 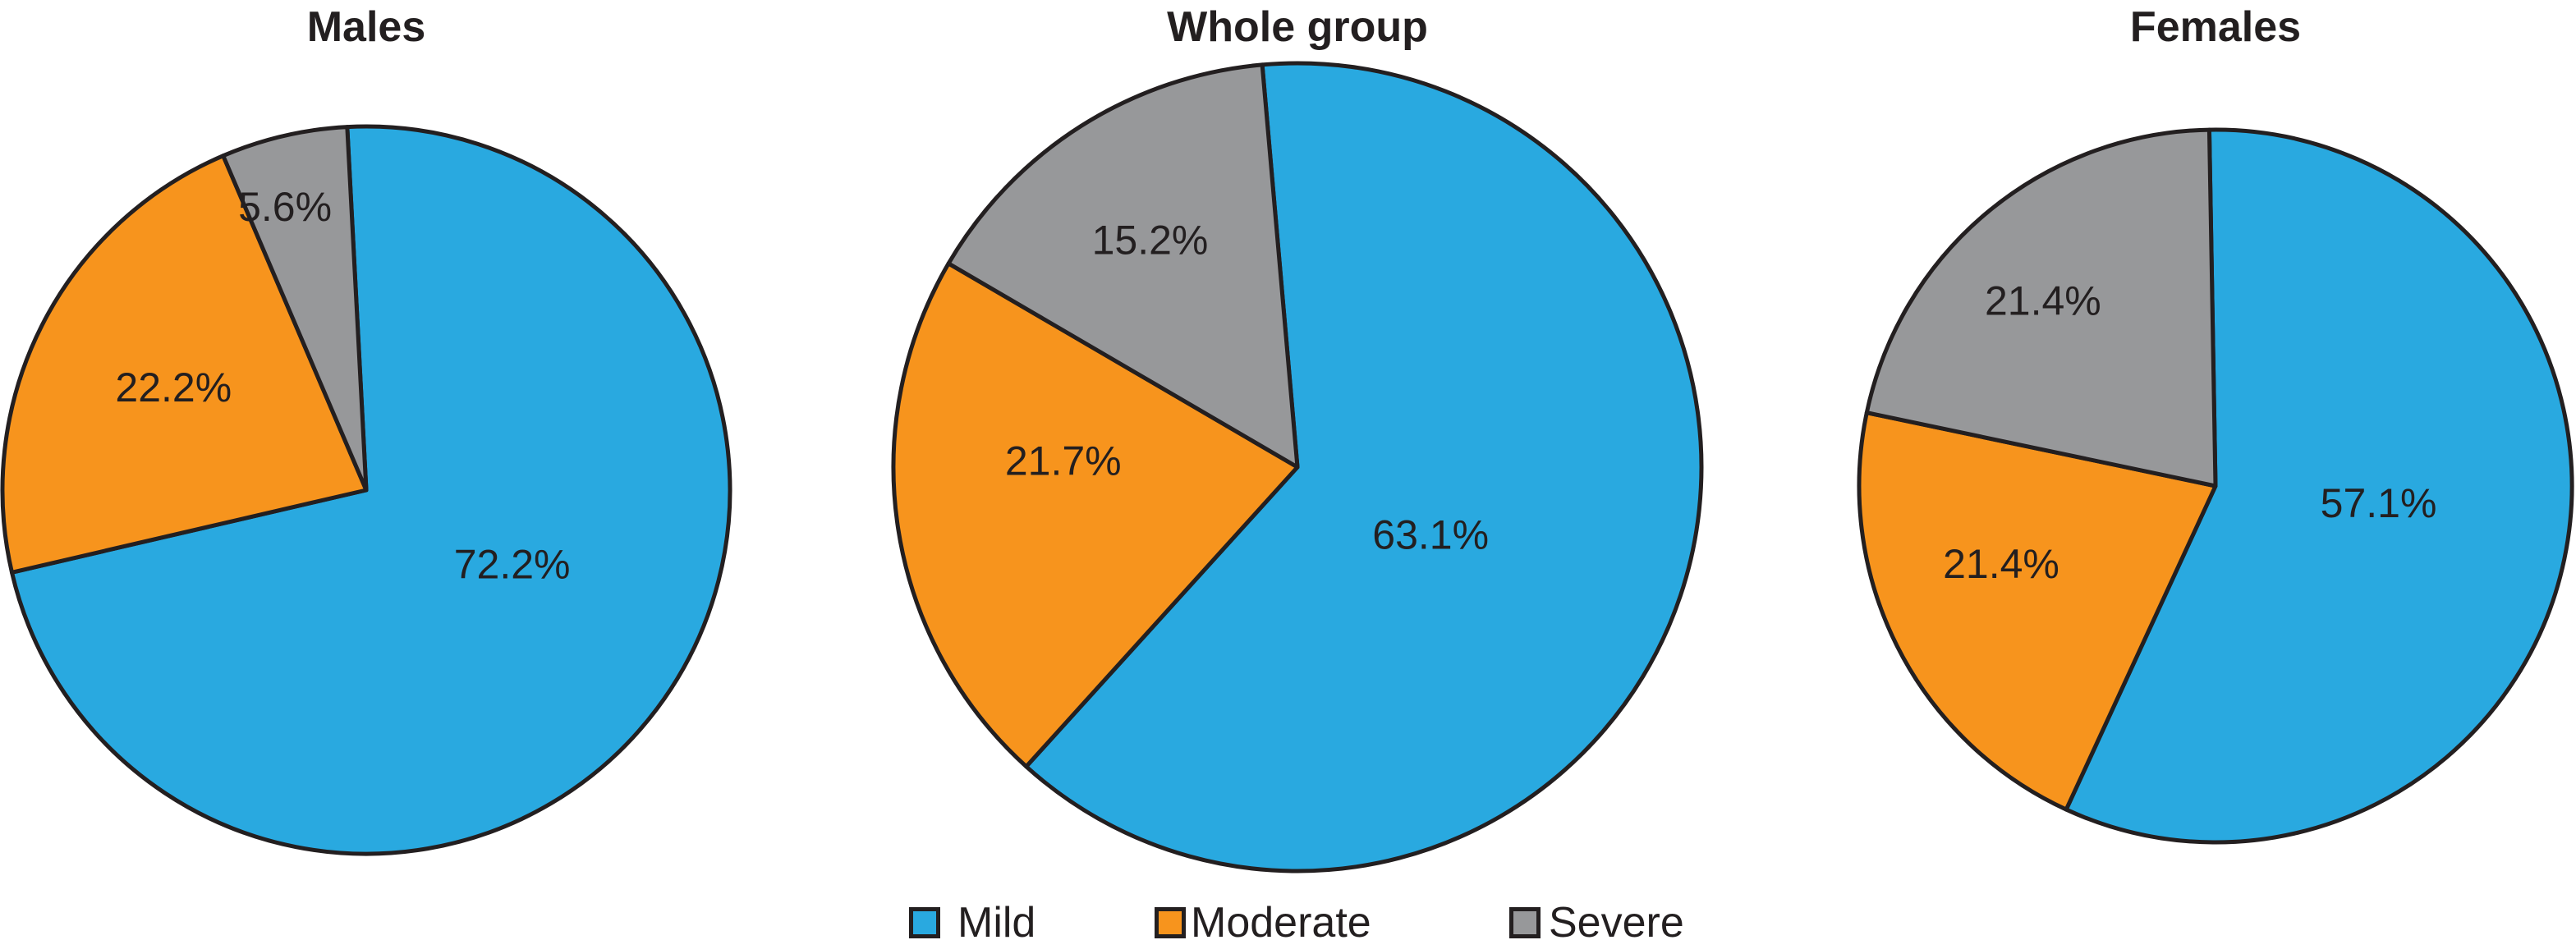 I want to click on slice-label-severe: 21.4%, so click(x=2043, y=301).